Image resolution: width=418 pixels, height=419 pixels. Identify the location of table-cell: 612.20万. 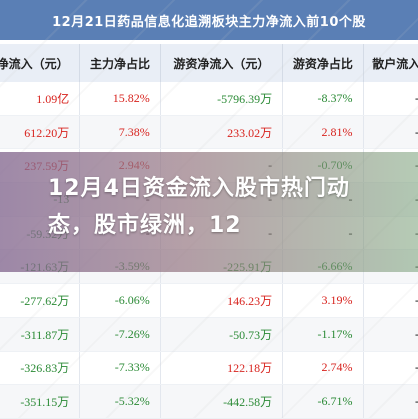
(40, 132).